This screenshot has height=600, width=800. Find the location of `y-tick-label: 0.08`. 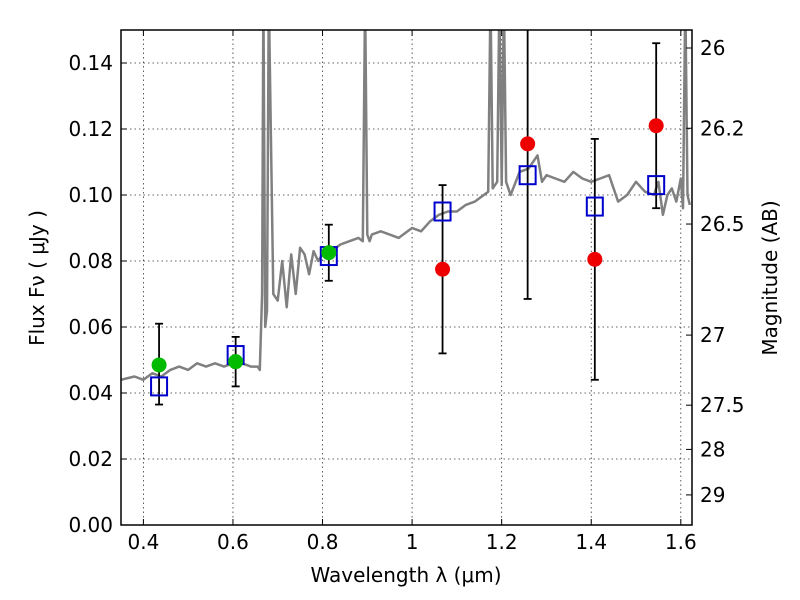

y-tick-label: 0.08 is located at coordinates (90, 261).